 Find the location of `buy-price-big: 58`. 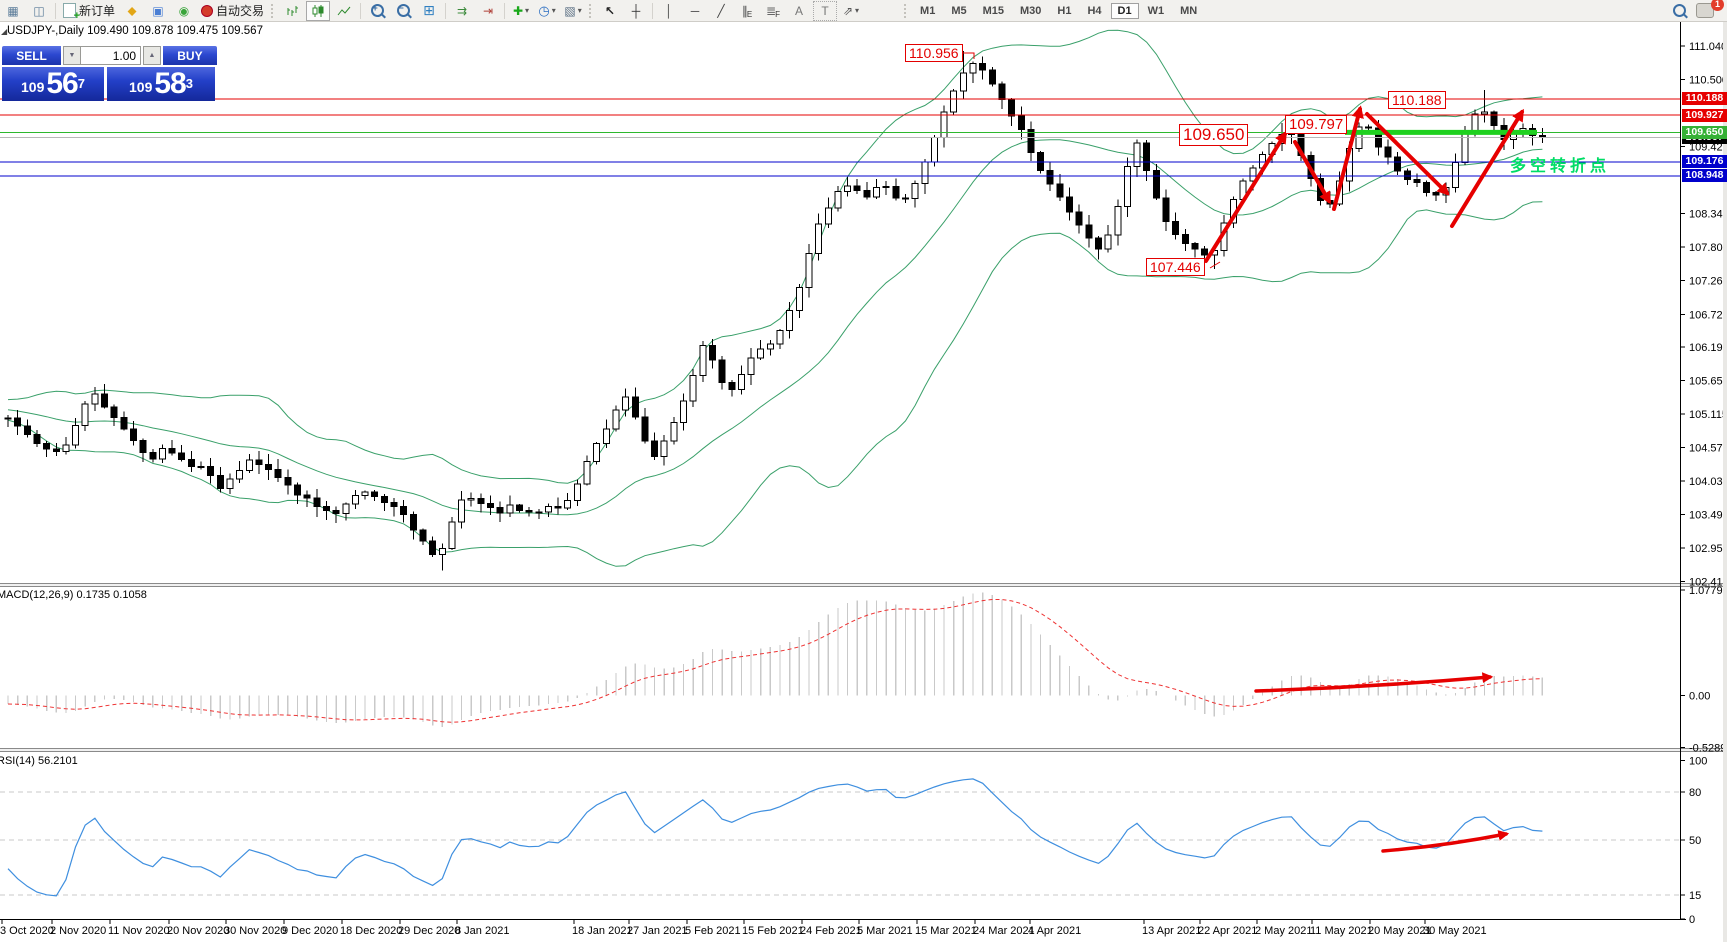

buy-price-big: 58 is located at coordinates (170, 83).